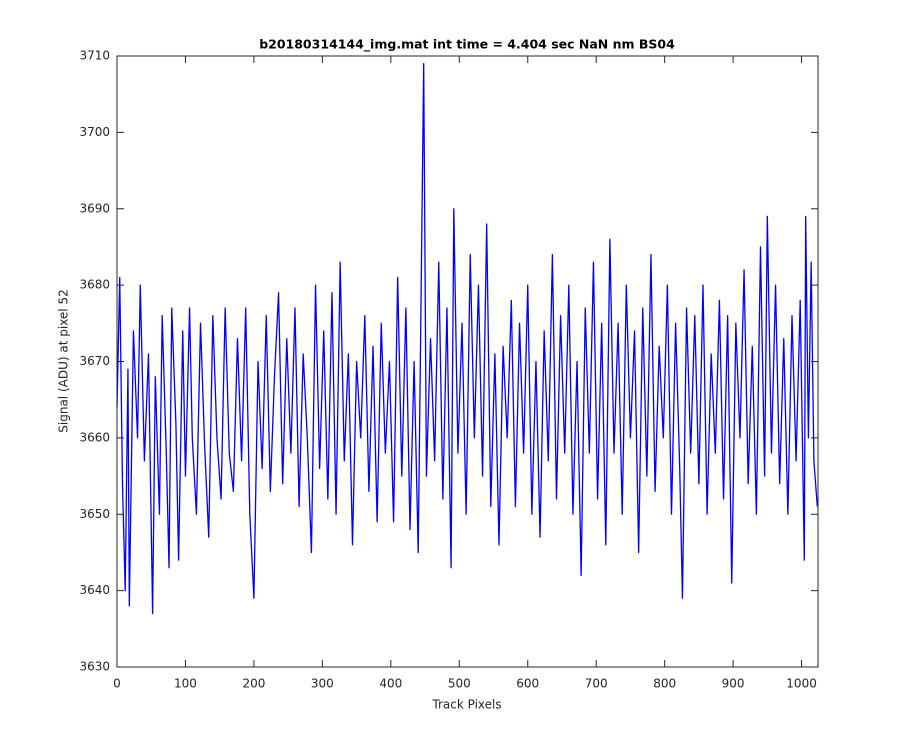 This screenshot has height=750, width=900. I want to click on y-tick-label: 3690, so click(94, 208).